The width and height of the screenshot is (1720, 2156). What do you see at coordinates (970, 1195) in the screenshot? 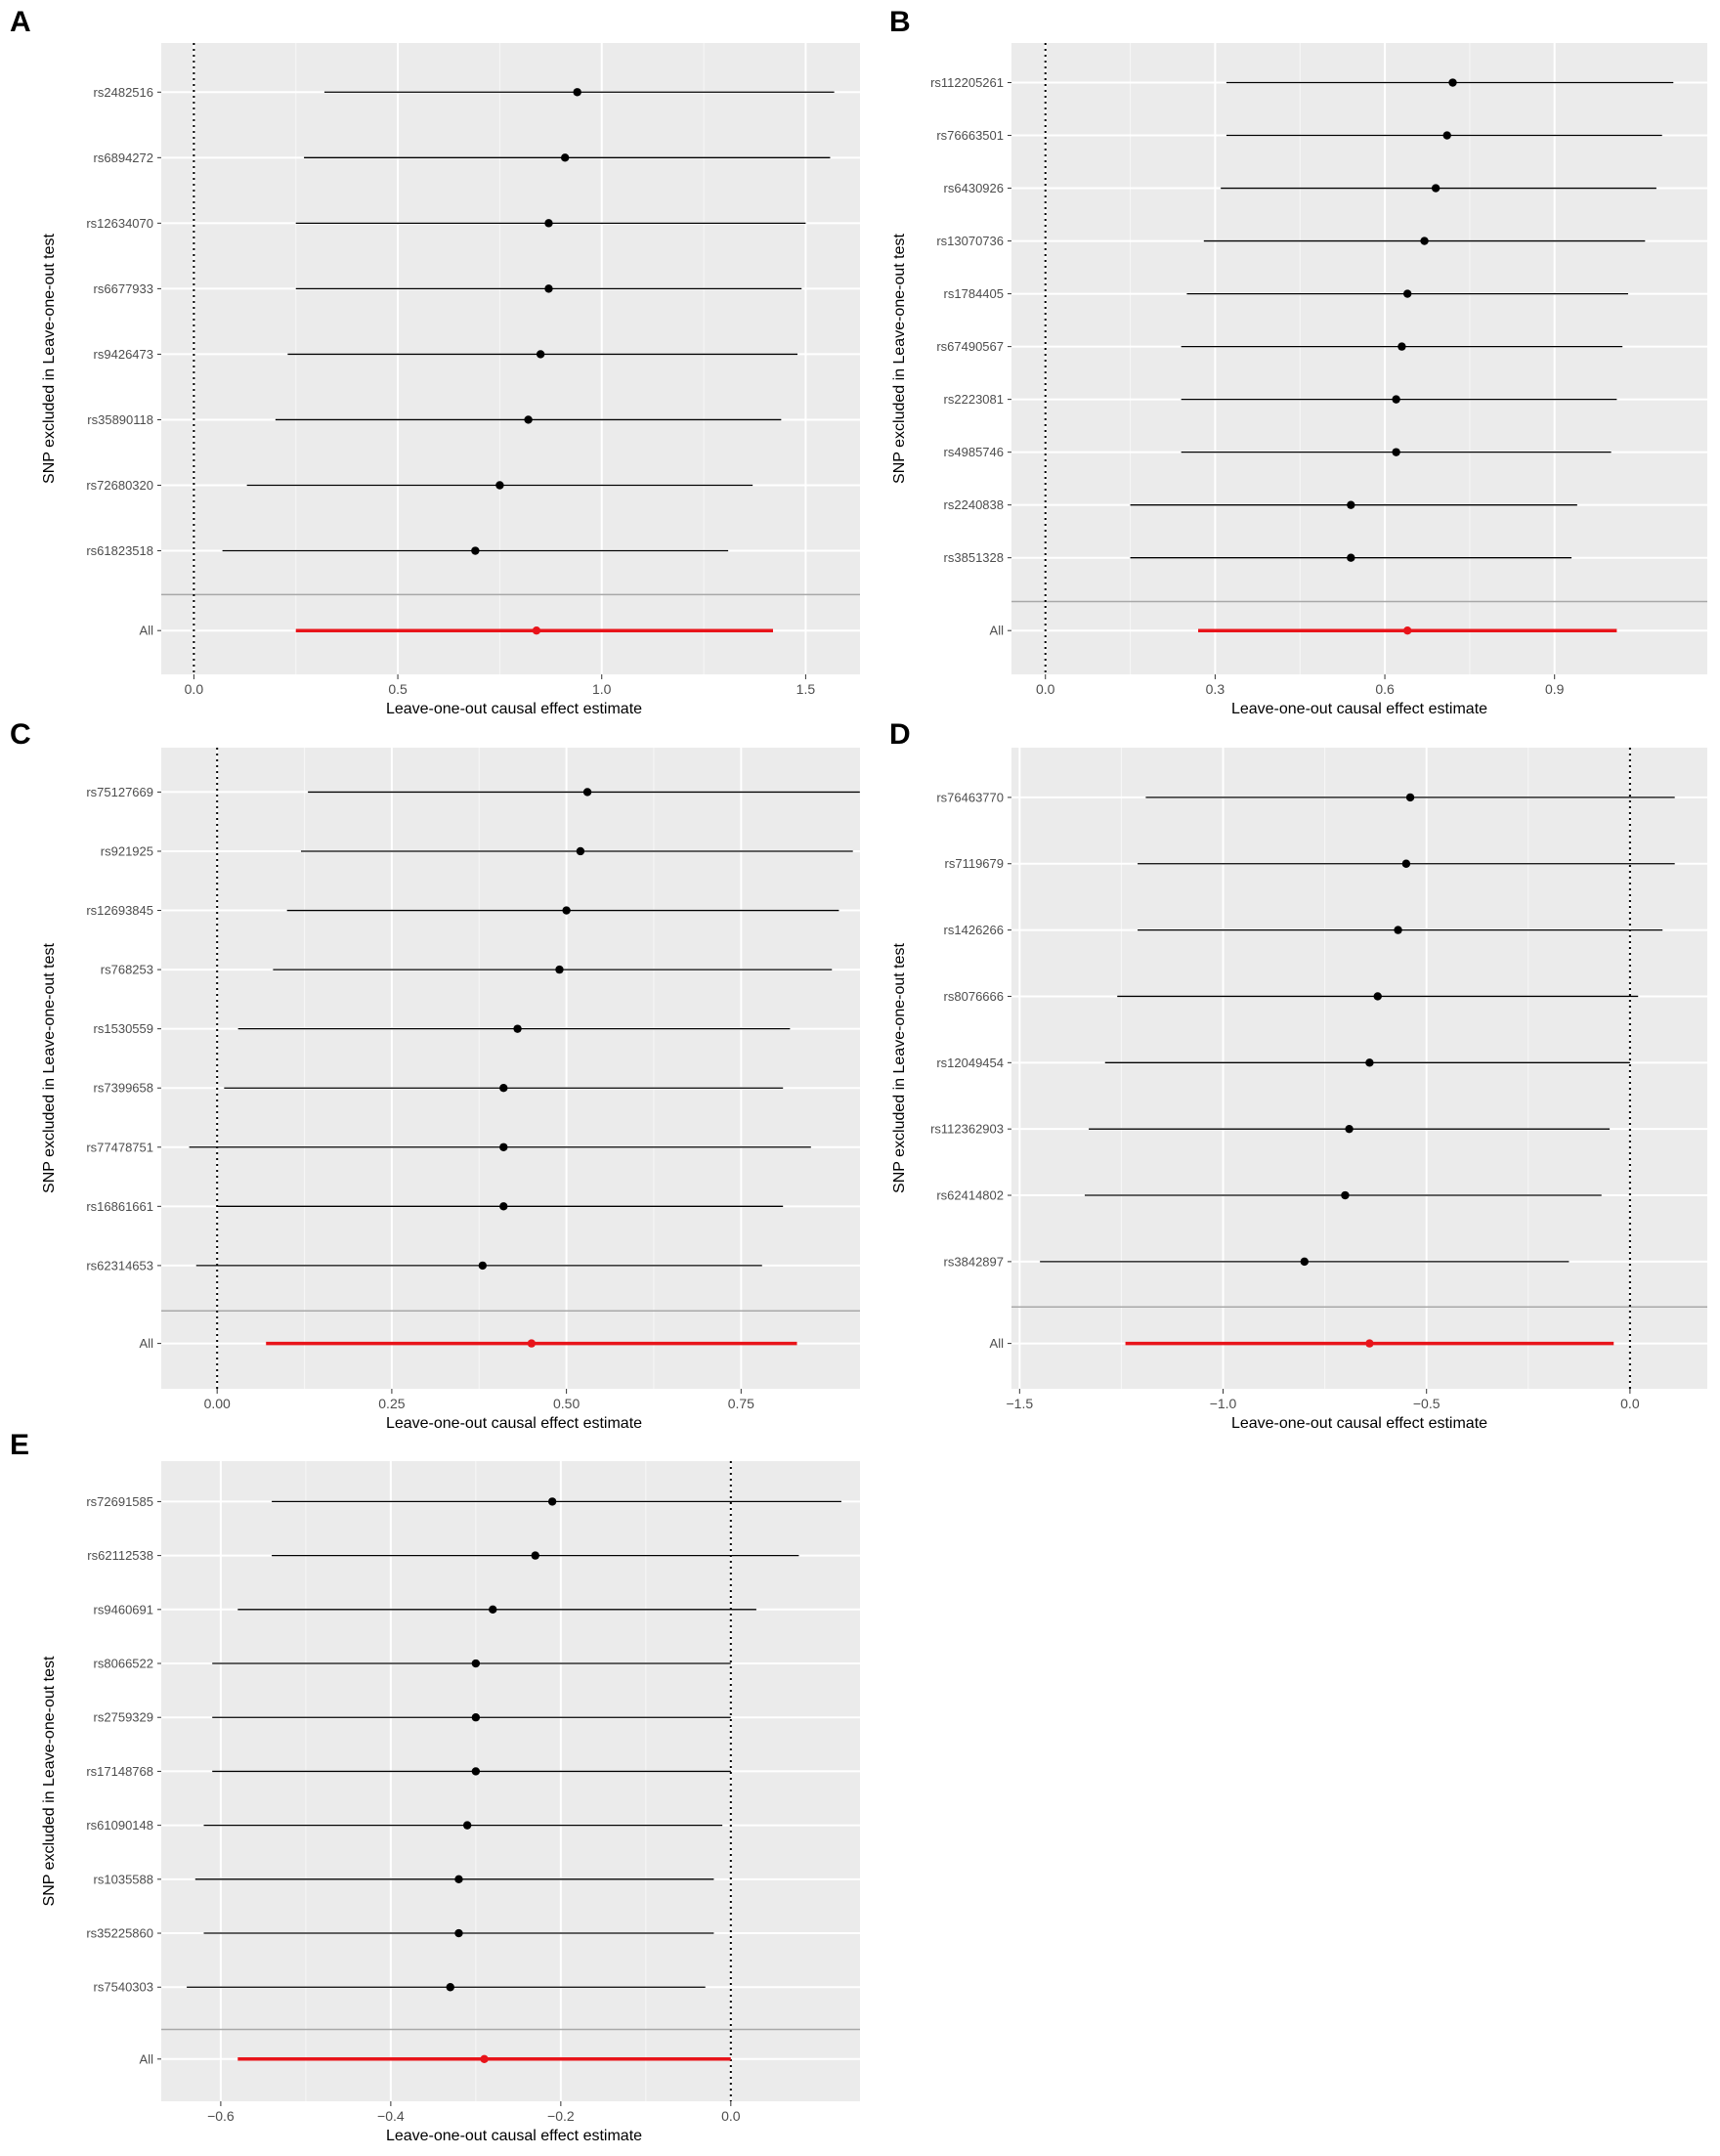
I see `snp-label: rs62414802` at bounding box center [970, 1195].